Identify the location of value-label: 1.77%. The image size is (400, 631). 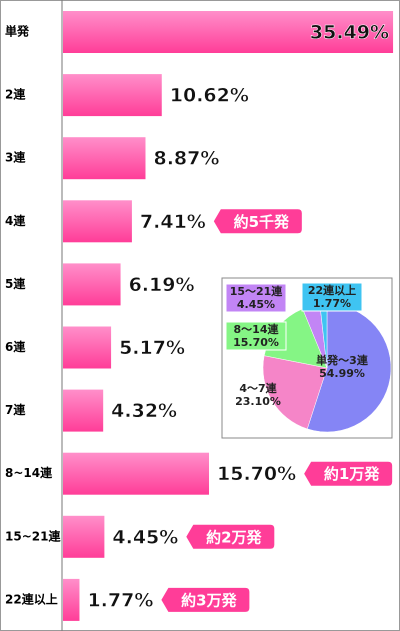
(120, 600).